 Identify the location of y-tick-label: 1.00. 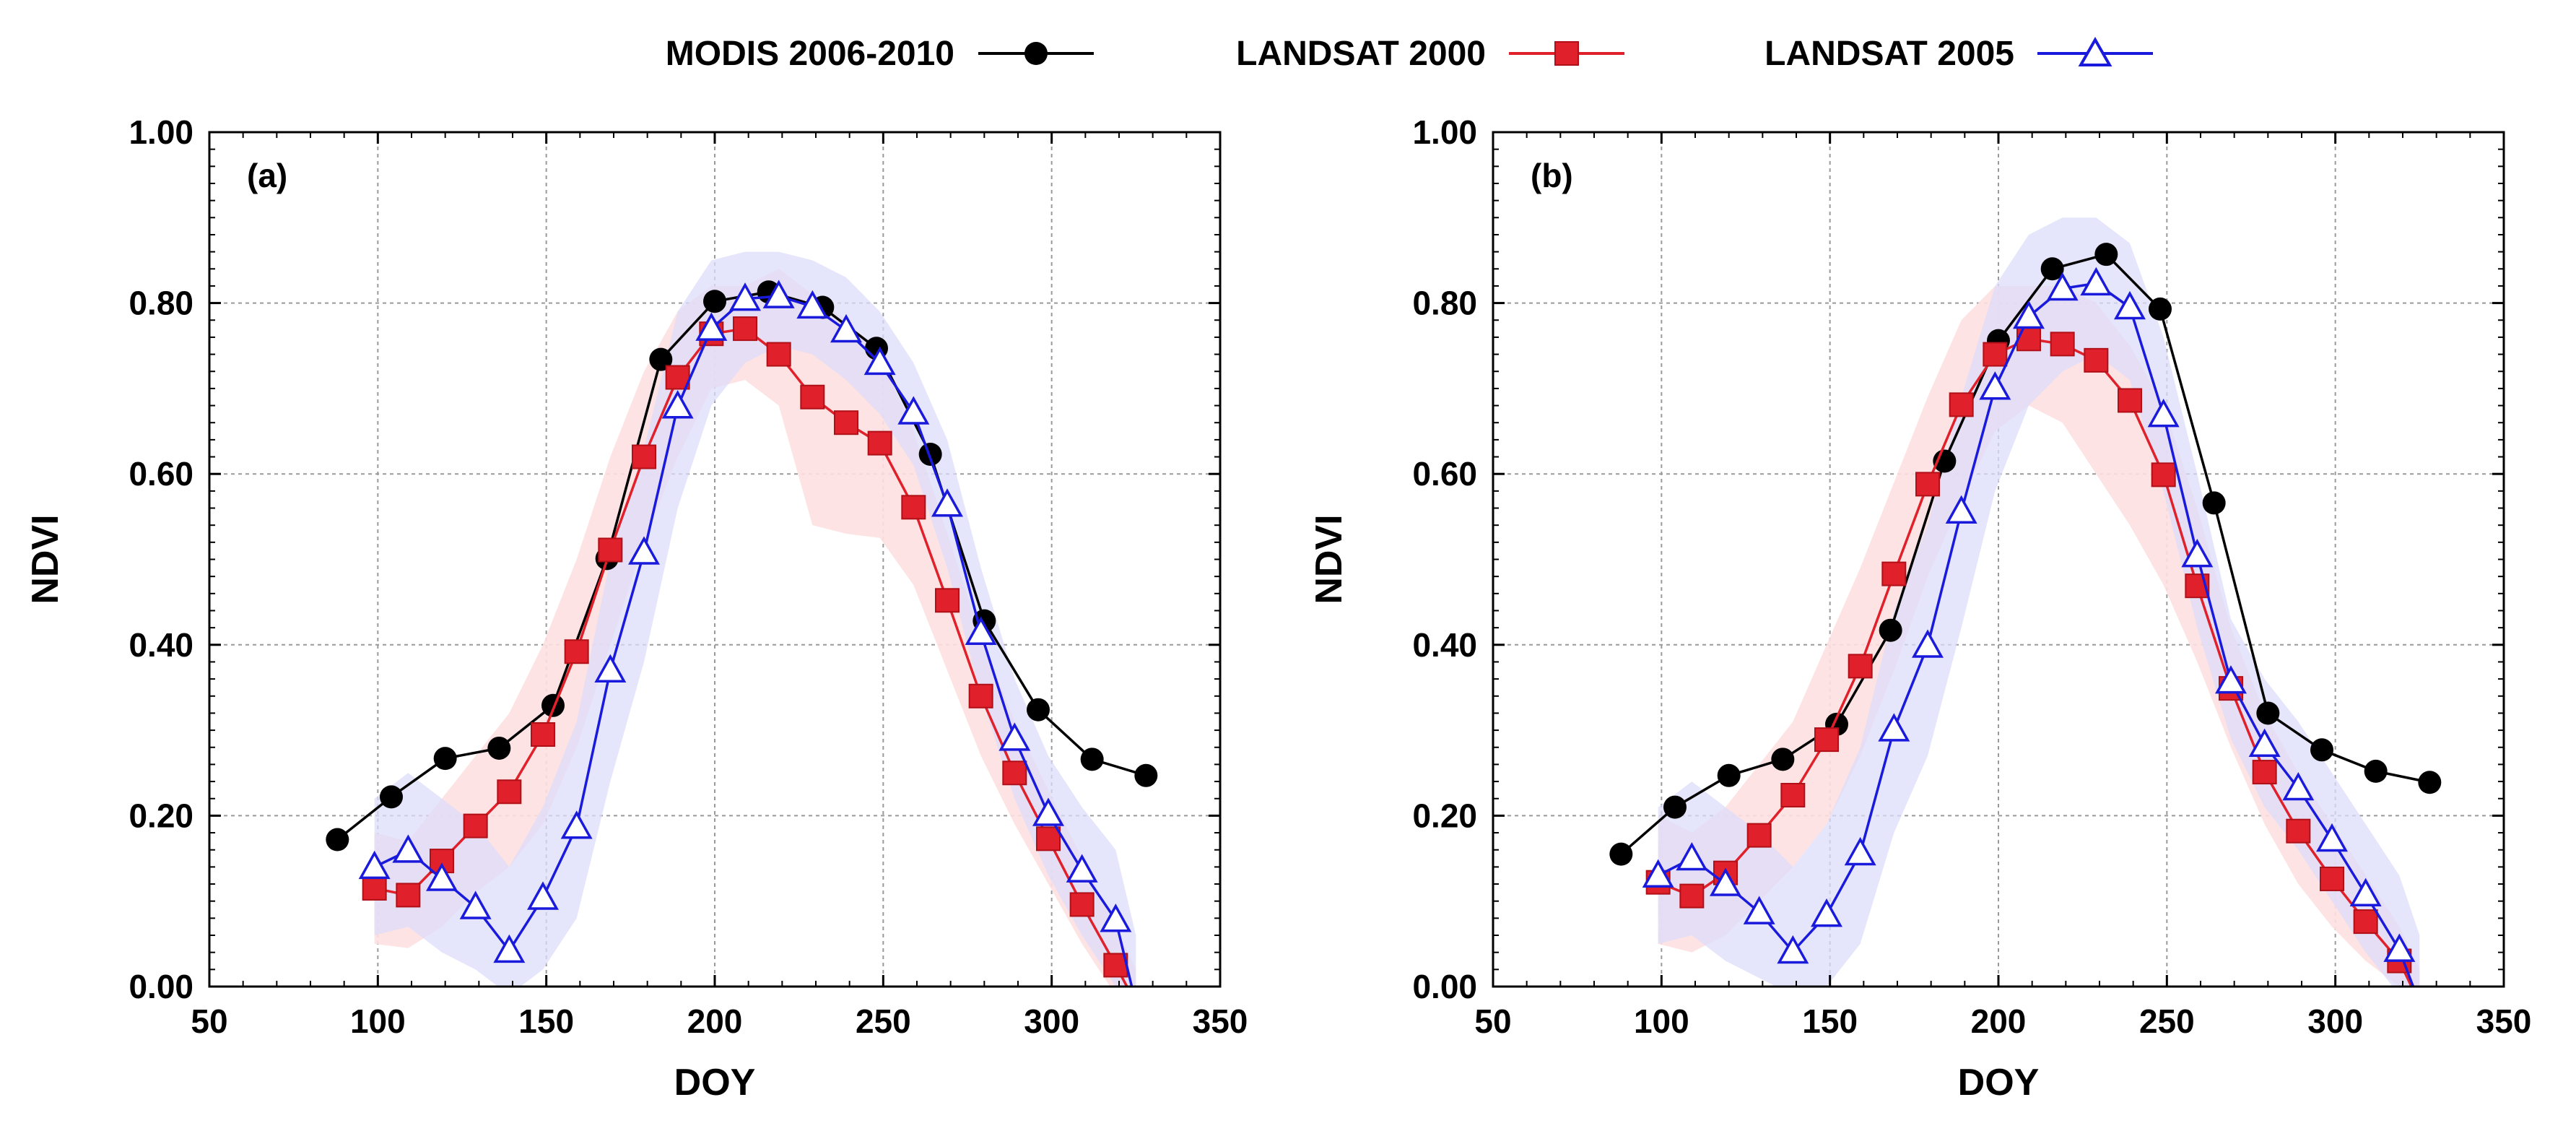
(161, 132).